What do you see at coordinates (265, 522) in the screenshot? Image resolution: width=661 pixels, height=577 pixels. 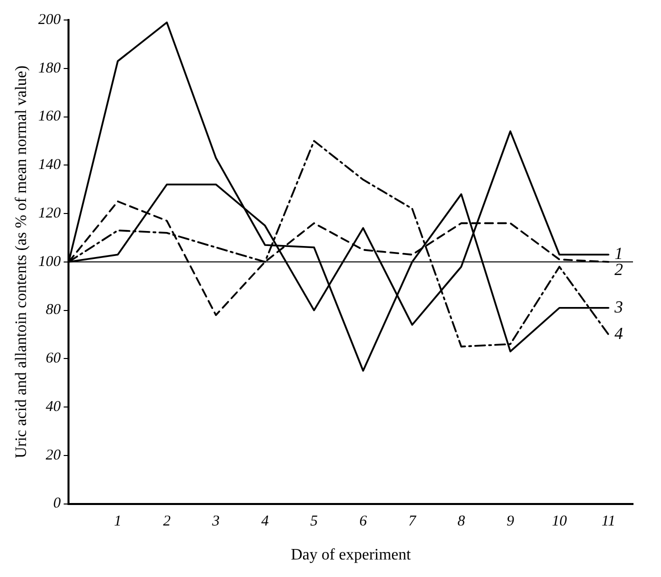 I see `x-tick-label: 4` at bounding box center [265, 522].